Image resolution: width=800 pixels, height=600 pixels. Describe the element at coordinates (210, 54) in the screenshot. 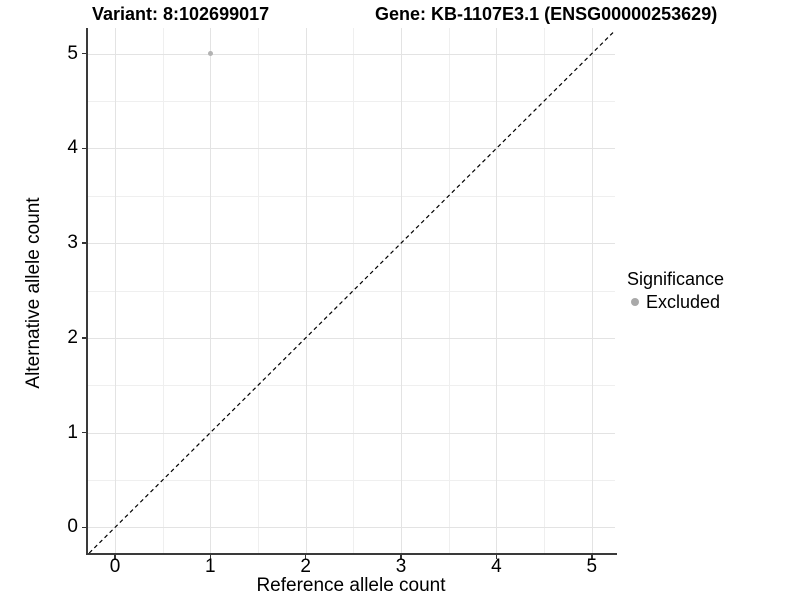

I see `data-point` at that location.